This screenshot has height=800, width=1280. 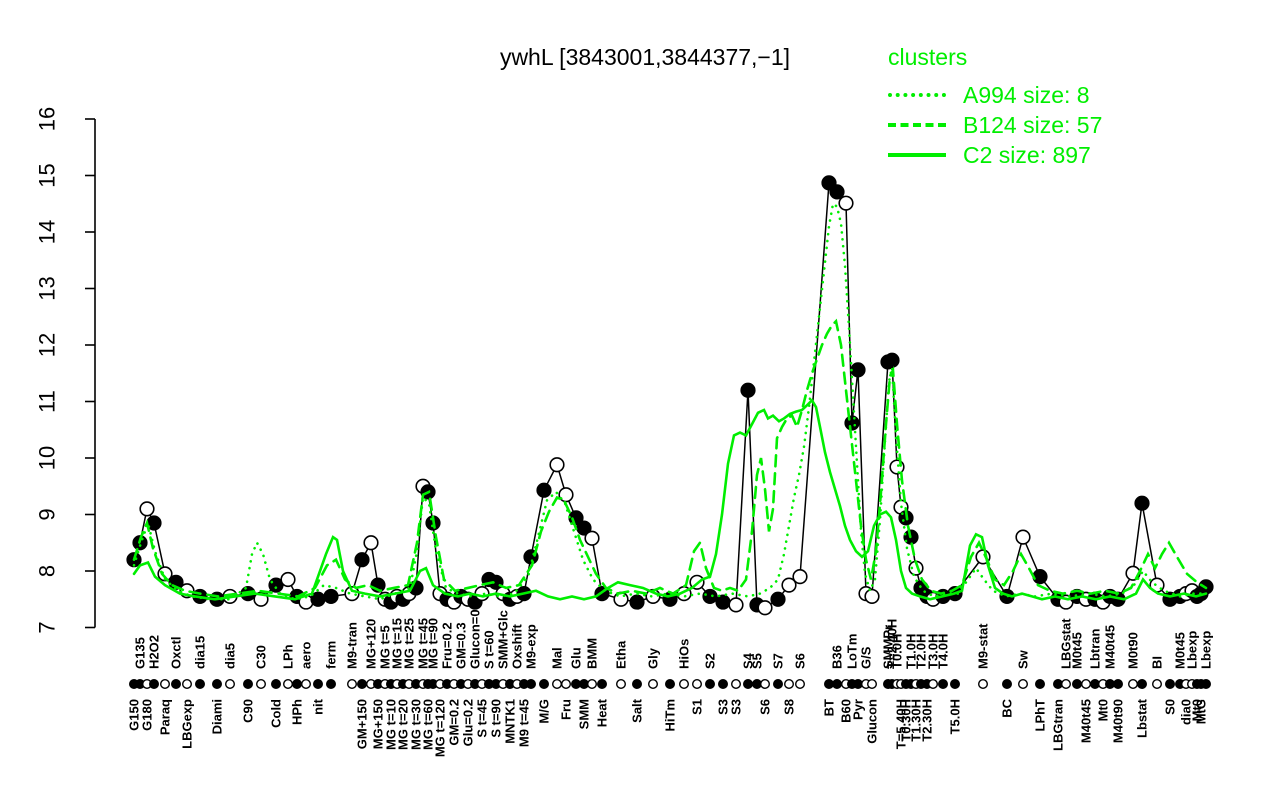 What do you see at coordinates (1157, 662) in the screenshot?
I see `condition-label: BI` at bounding box center [1157, 662].